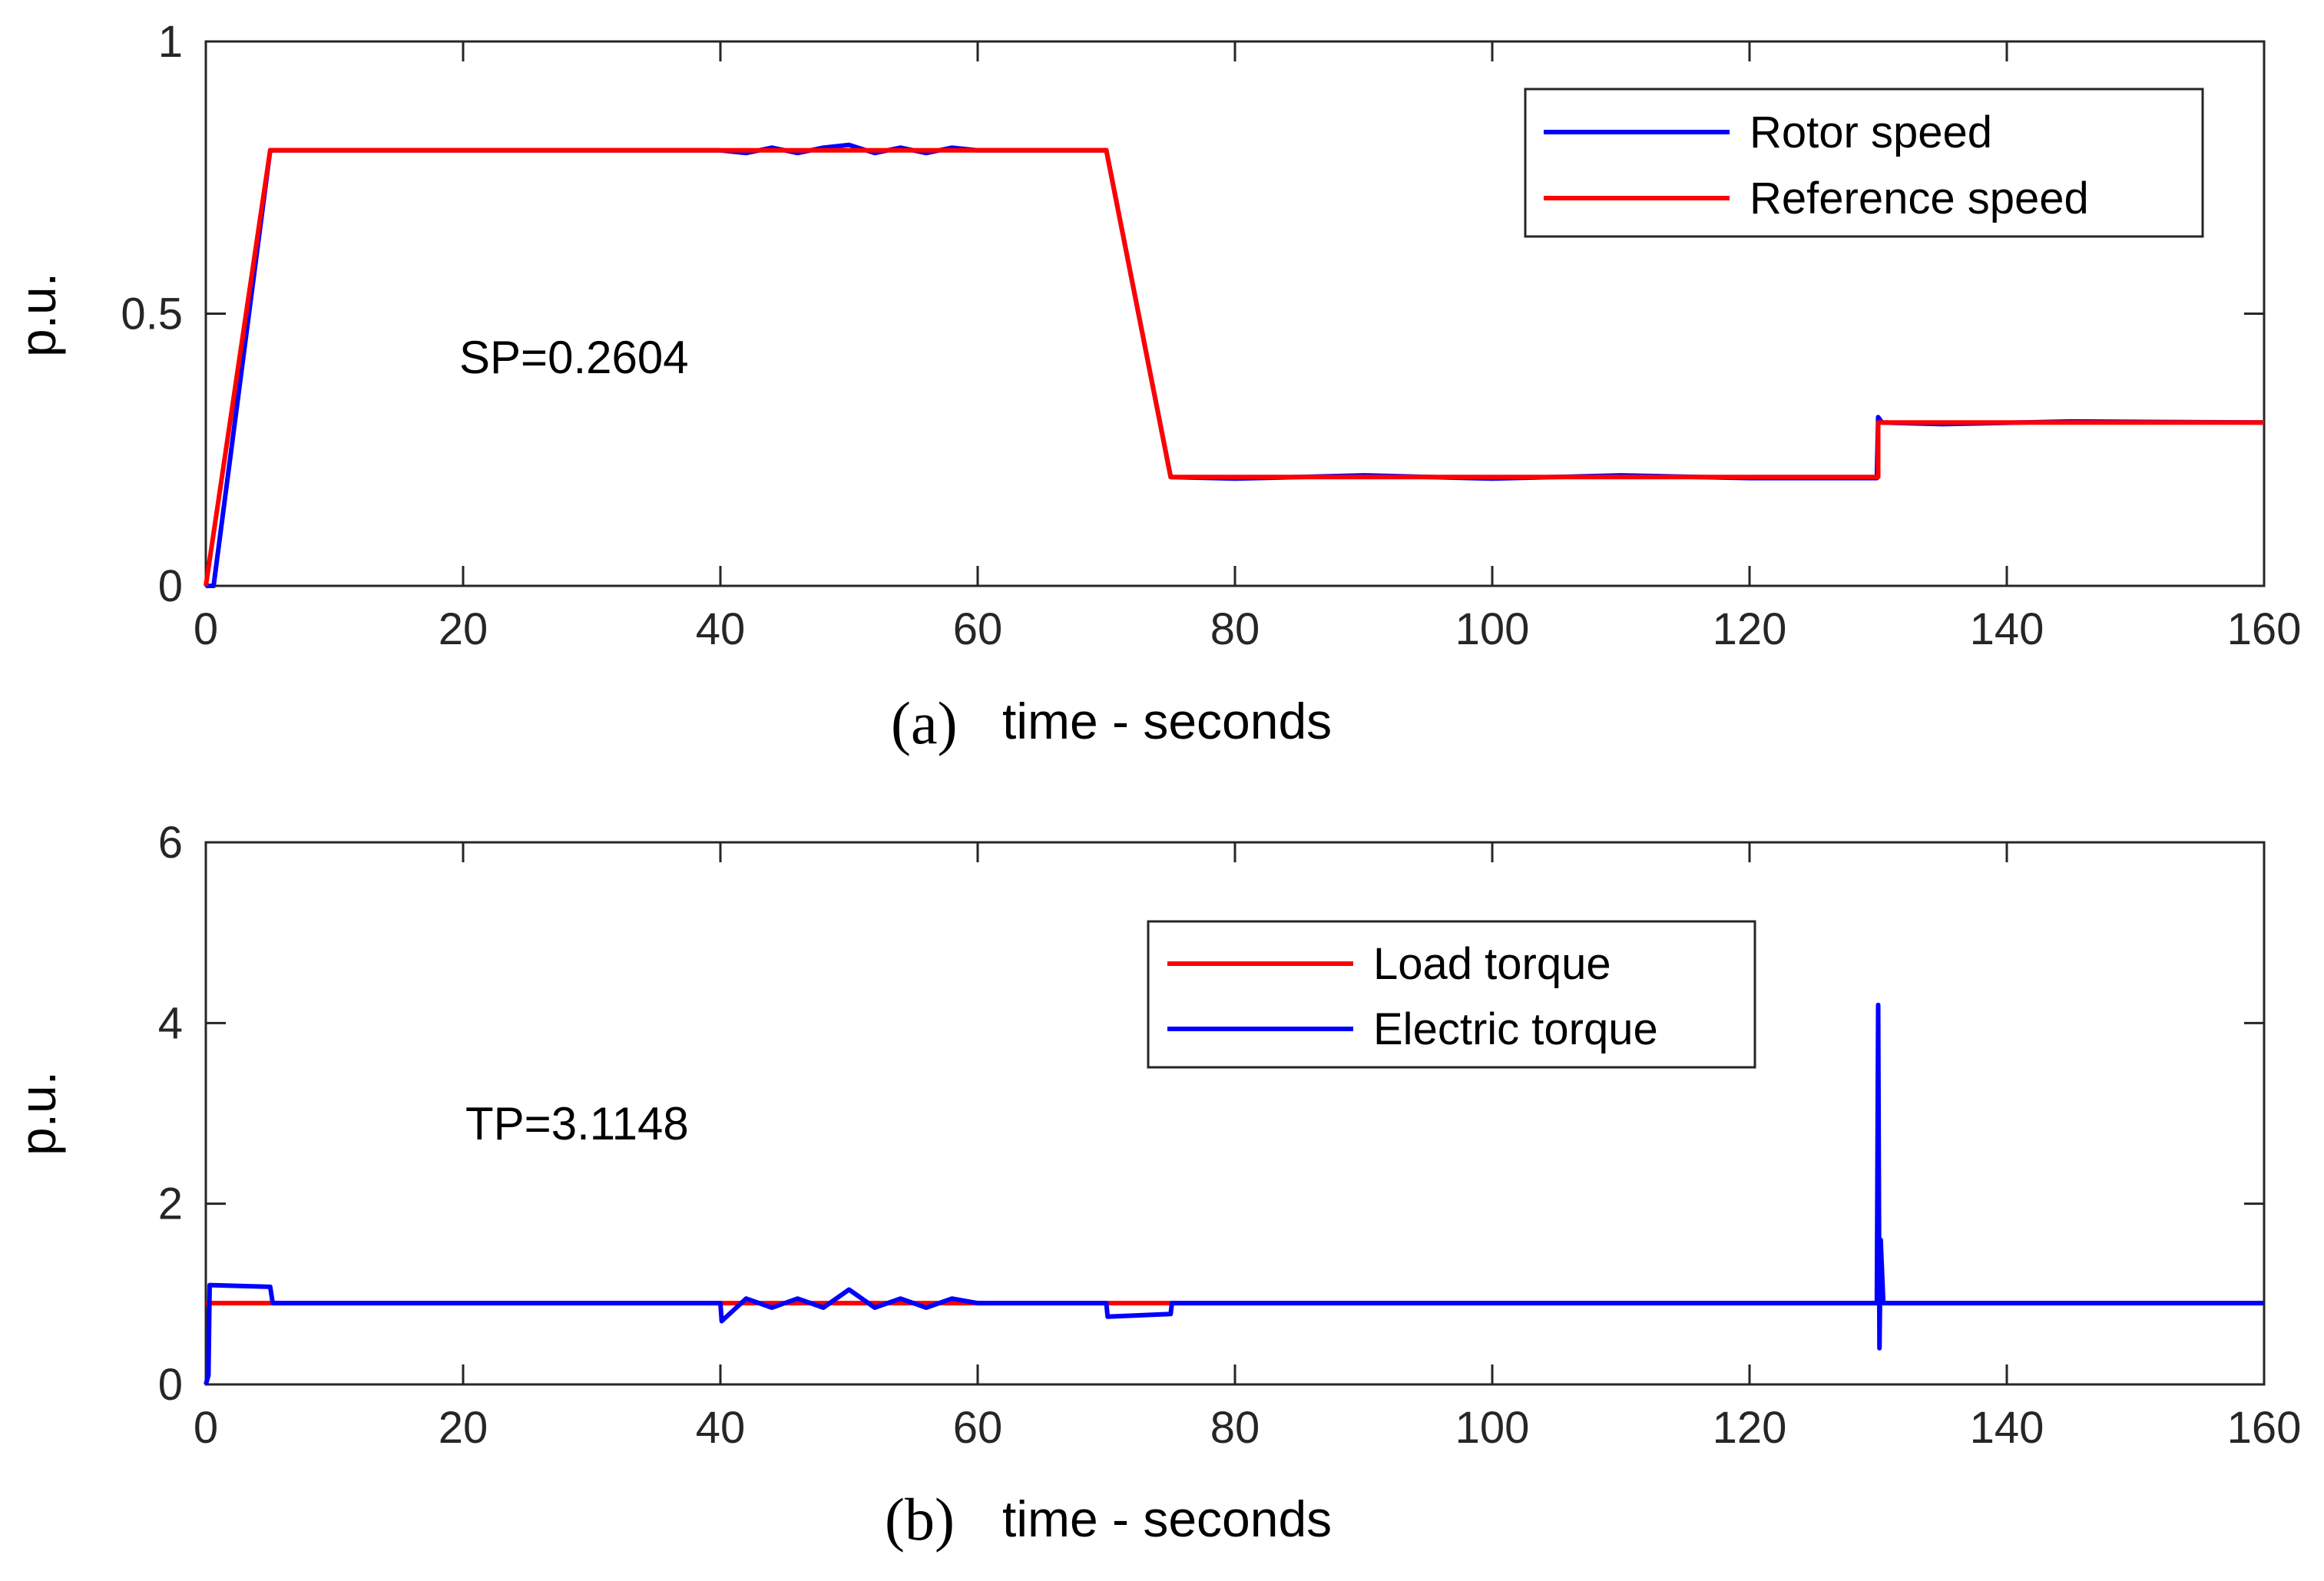  I want to click on panel-a-xtick-label: 160, so click(2264, 629).